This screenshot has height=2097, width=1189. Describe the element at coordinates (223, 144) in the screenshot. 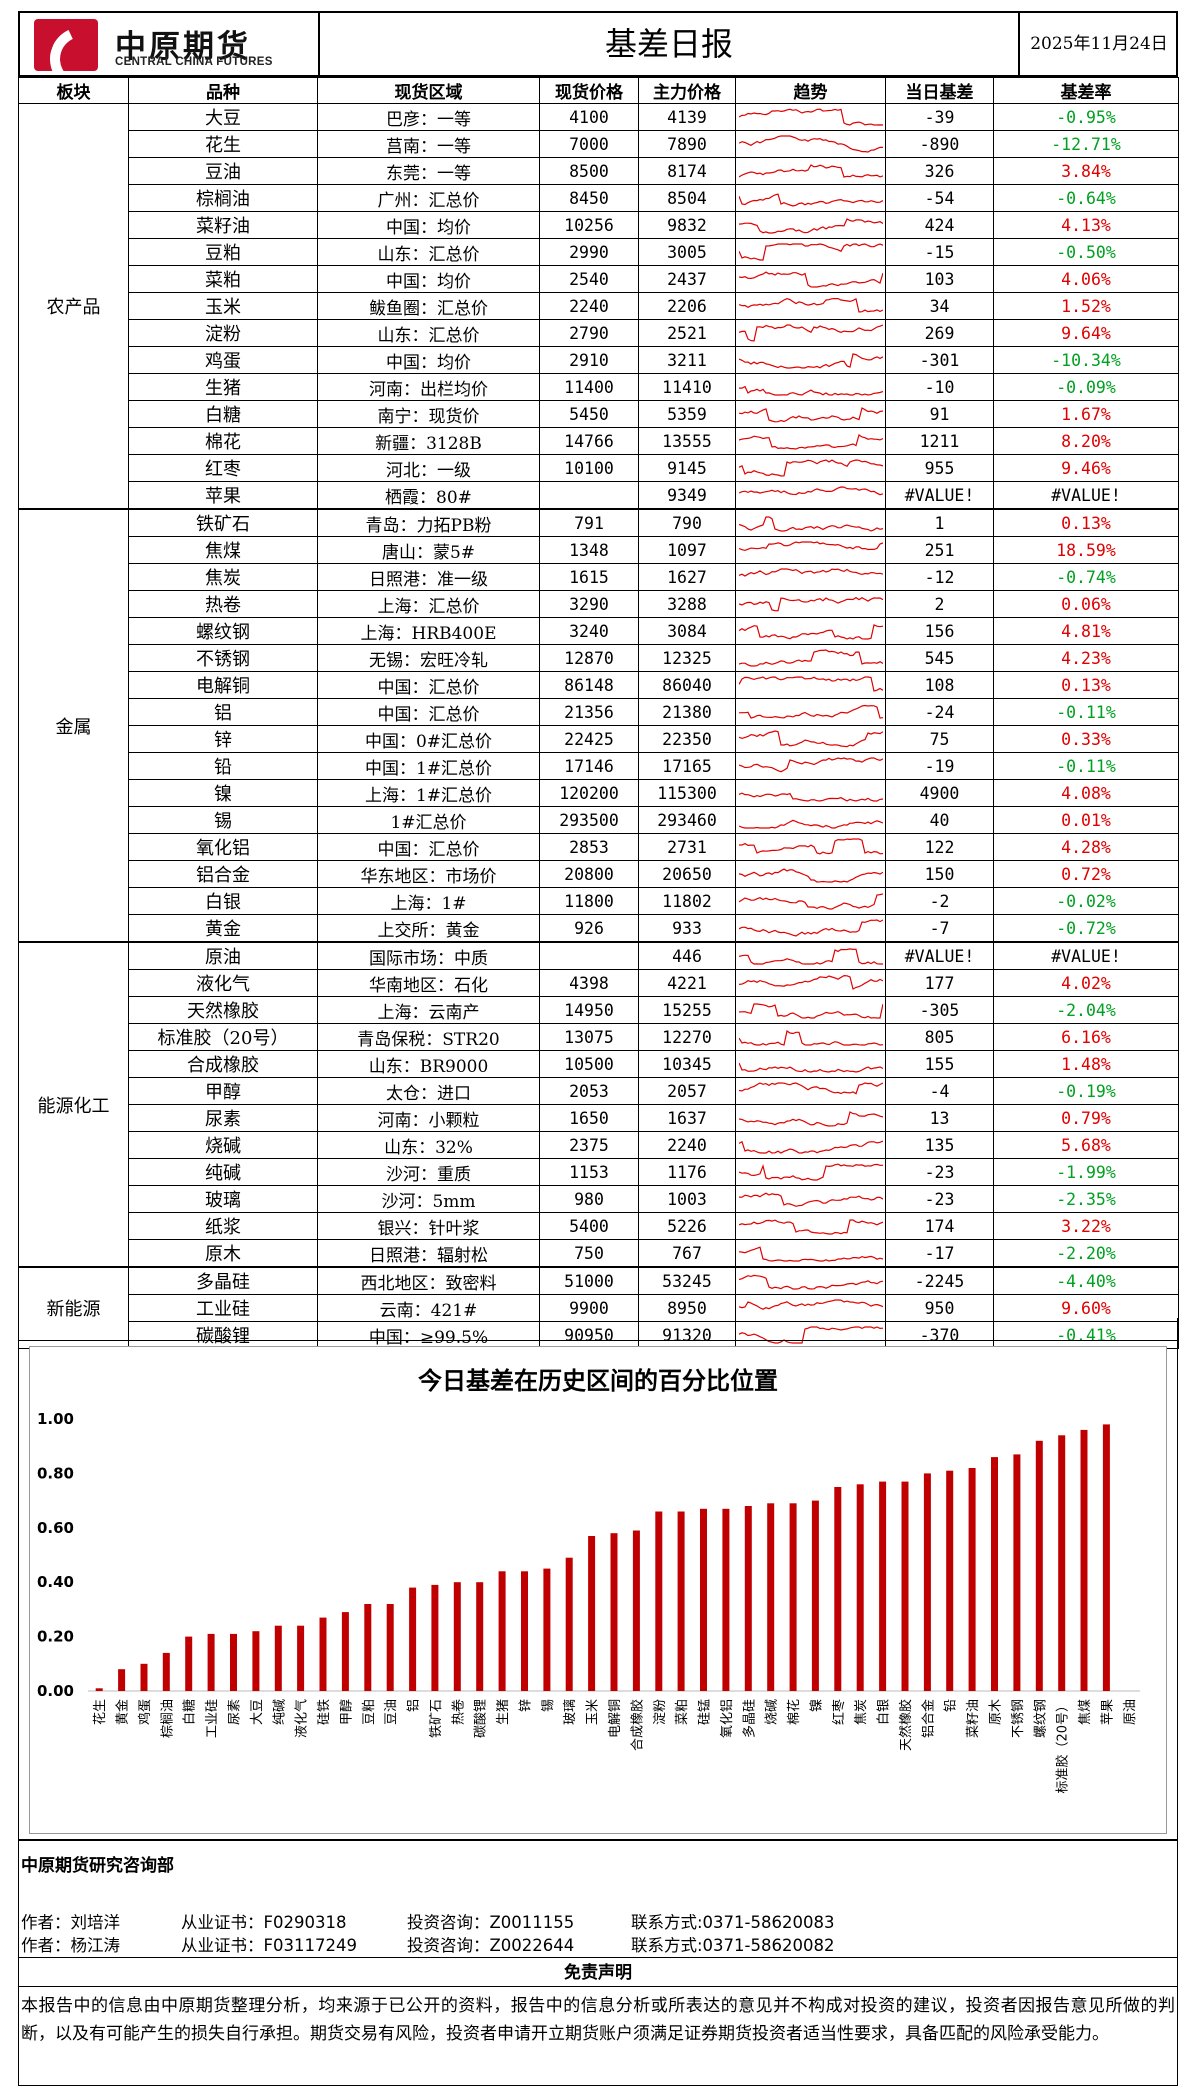

I see `variety-cell: 花生` at that location.